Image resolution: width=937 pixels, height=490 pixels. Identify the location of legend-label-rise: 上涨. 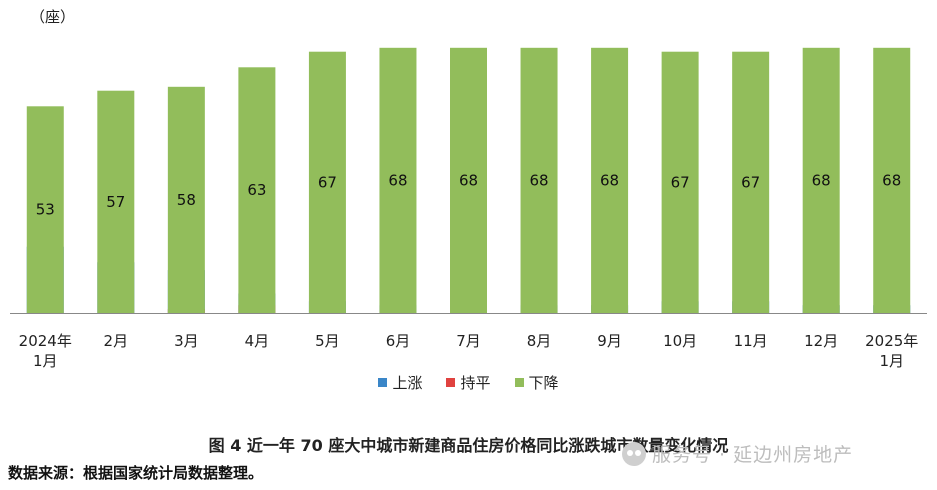
(407, 383).